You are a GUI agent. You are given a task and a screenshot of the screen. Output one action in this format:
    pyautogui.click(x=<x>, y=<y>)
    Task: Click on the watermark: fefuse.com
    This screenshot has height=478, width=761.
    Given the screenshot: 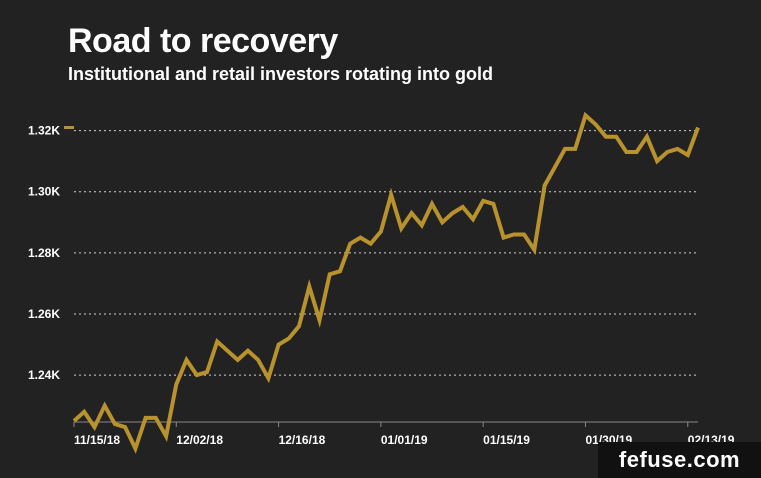 What is the action you would take?
    pyautogui.click(x=679, y=460)
    